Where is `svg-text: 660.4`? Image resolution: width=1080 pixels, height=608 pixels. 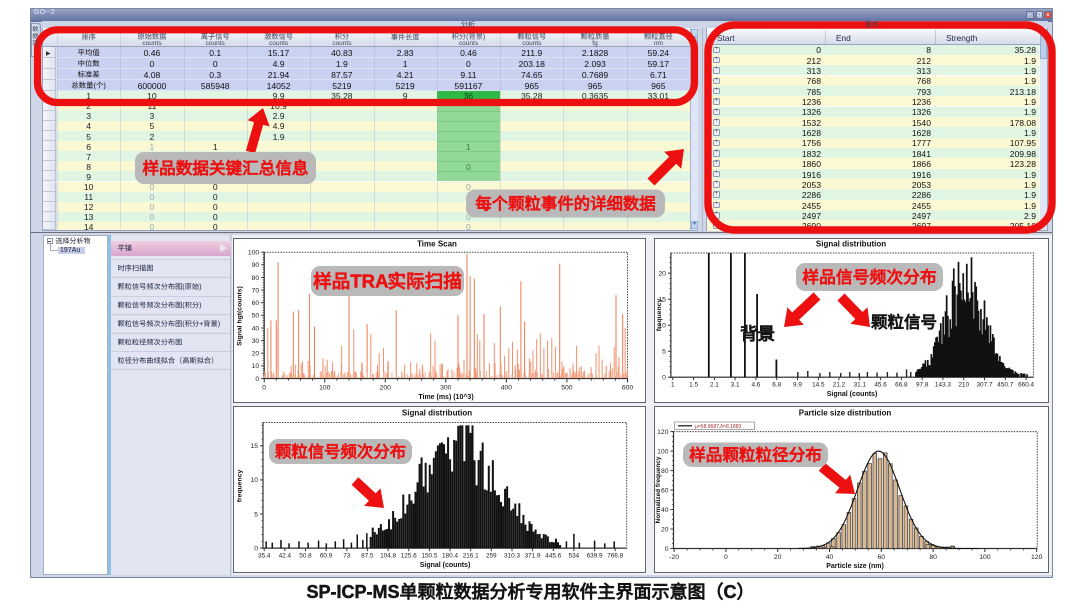 svg-text: 660.4 is located at coordinates (1026, 384).